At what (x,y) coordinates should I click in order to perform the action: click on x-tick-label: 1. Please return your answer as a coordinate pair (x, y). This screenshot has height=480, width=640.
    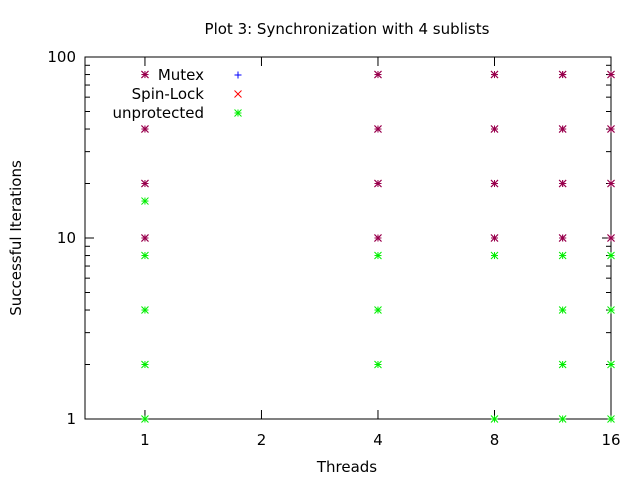
    Looking at the image, I should click on (145, 440).